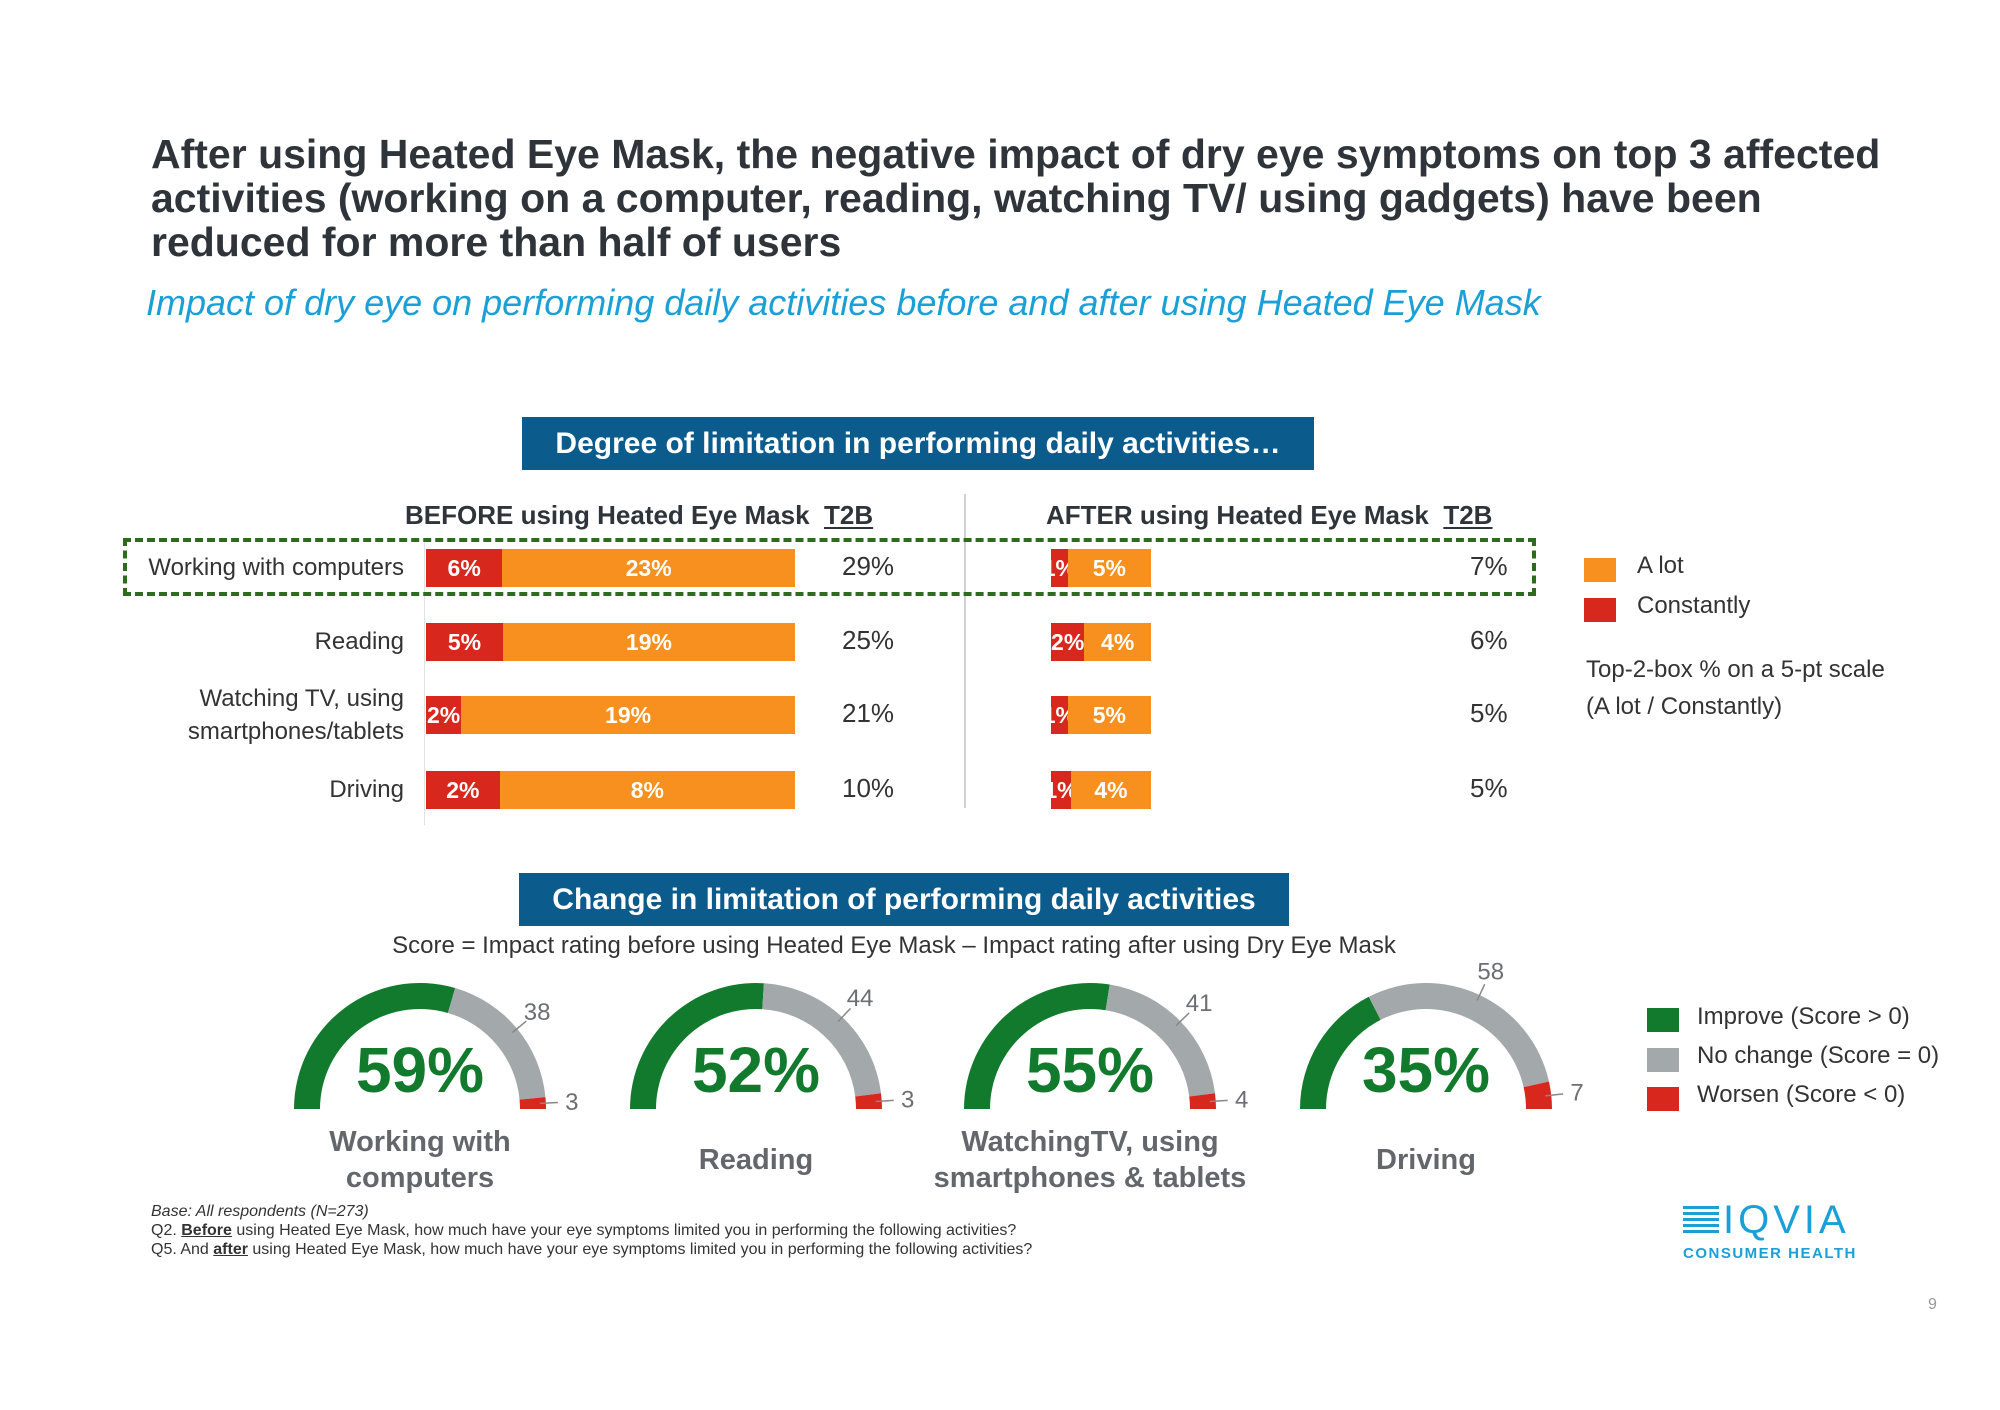  What do you see at coordinates (1684, 706) in the screenshot?
I see `note-line-2: (A lot / Constantly)` at bounding box center [1684, 706].